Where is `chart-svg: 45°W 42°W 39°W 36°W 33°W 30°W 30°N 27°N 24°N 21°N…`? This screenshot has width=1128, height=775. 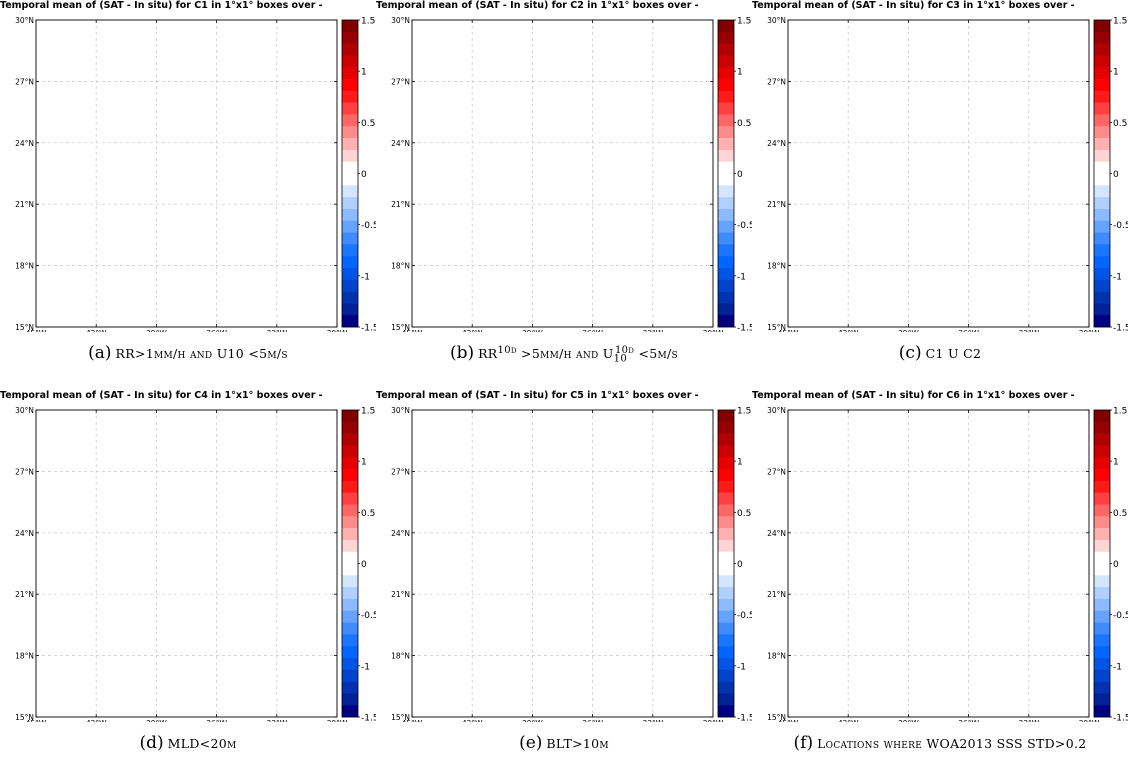
chart-svg: 45°W 42°W 39°W 36°W 33°W 30°W 30°N 27°N 24°N 21°N… is located at coordinates (947, 564).